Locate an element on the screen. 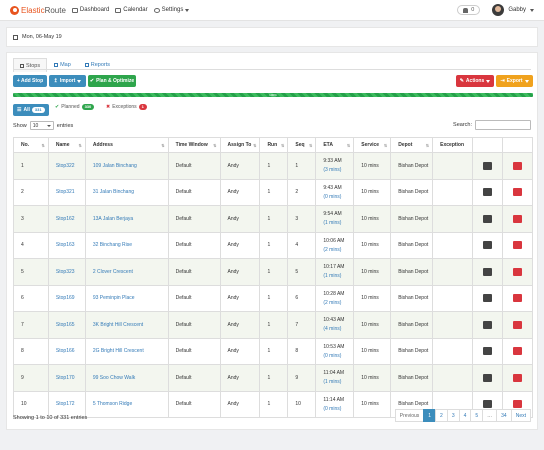 The height and width of the screenshot is (450, 544). stop-address-link: 32 Binchang Rise is located at coordinates (112, 245).